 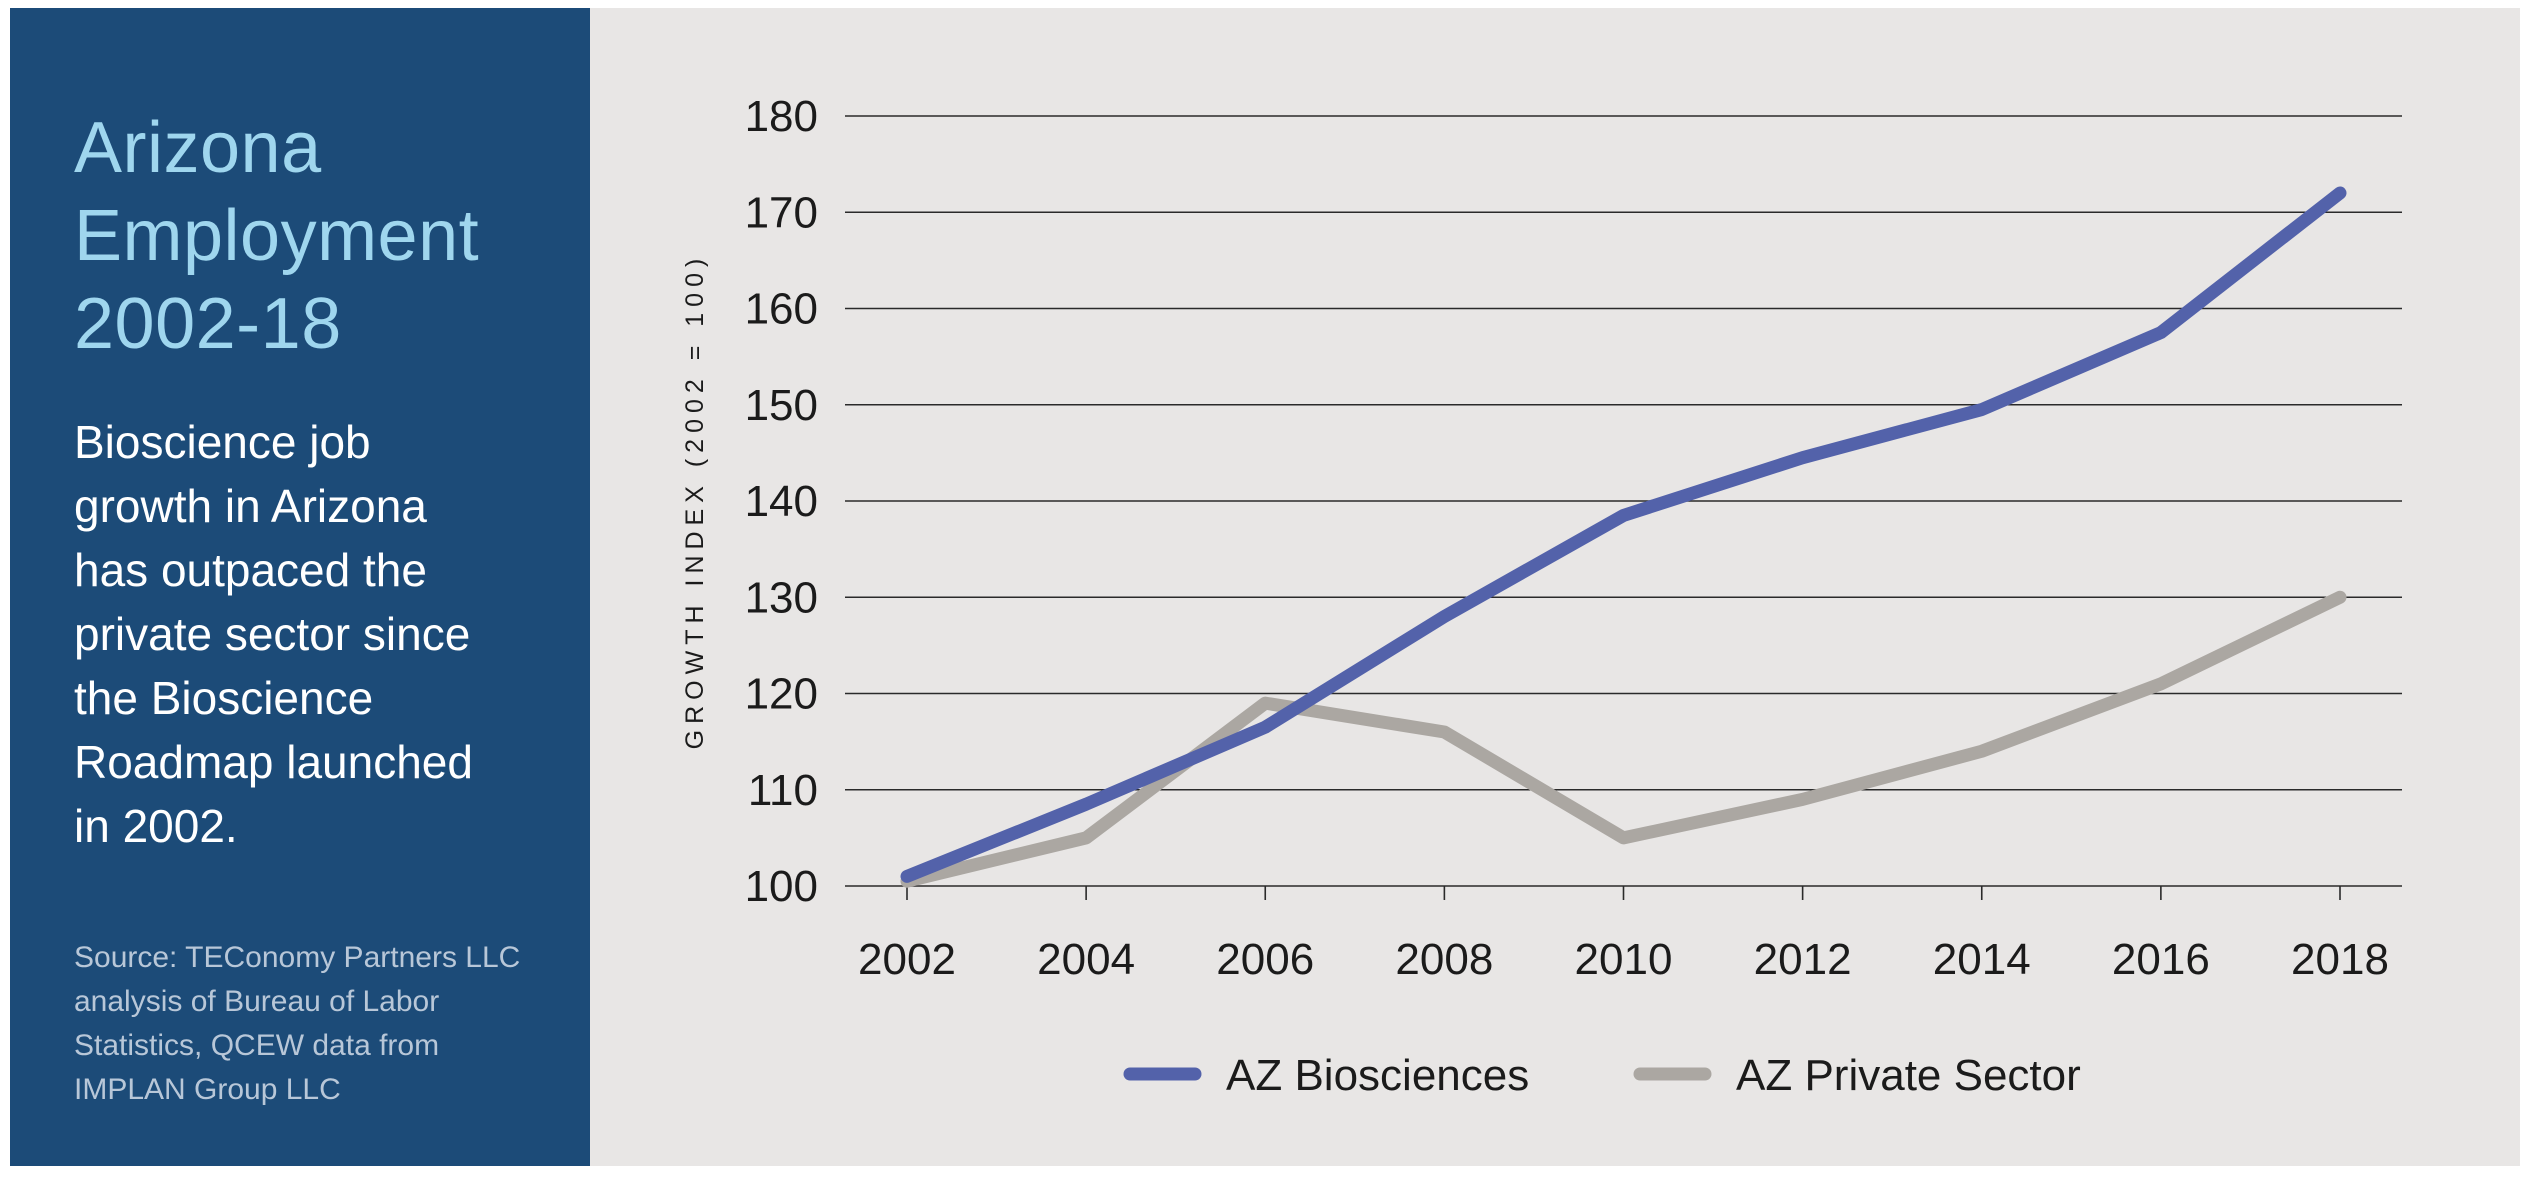 What do you see at coordinates (781, 694) in the screenshot?
I see `y-tick-label: 120` at bounding box center [781, 694].